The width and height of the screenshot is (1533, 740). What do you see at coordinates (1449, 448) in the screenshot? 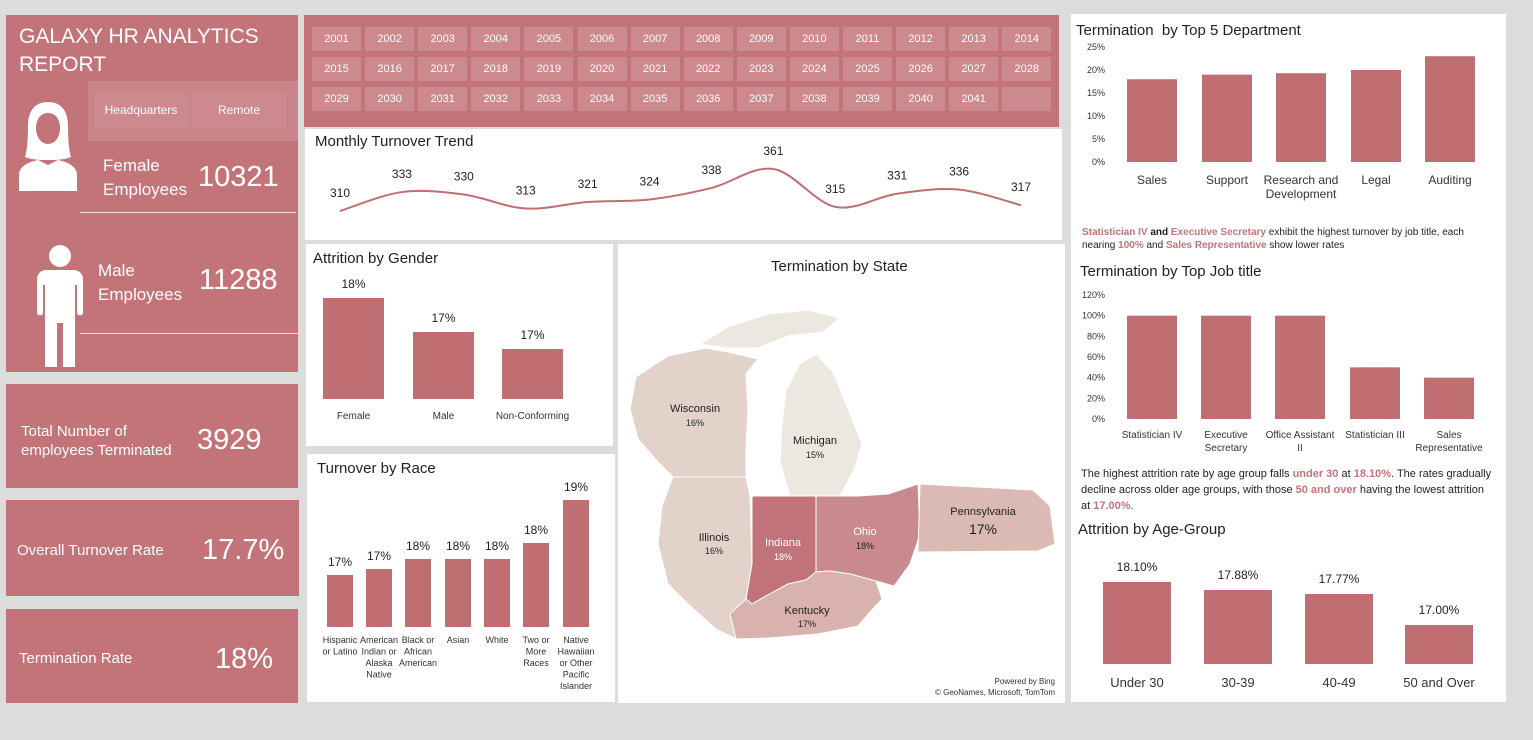
I see `job-category-label: Representative` at bounding box center [1449, 448].